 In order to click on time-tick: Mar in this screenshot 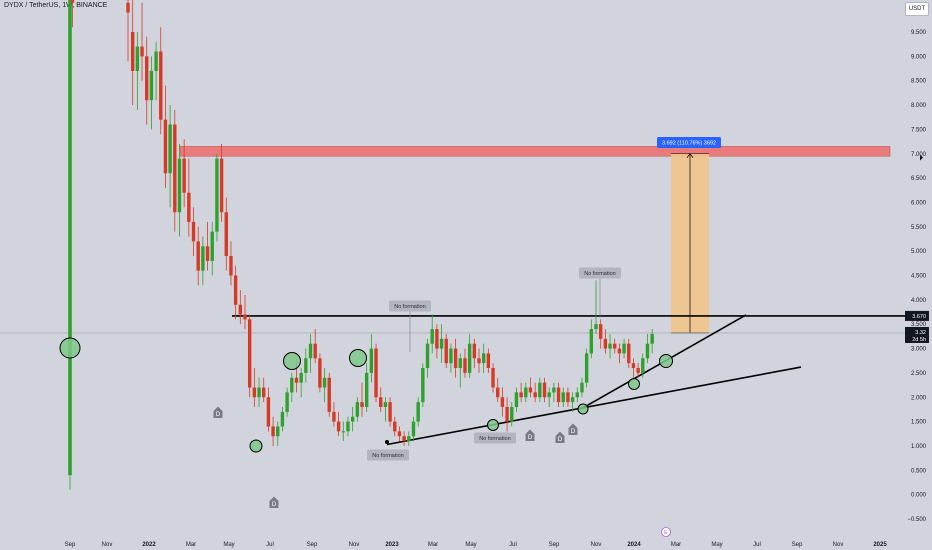, I will do `click(191, 545)`.